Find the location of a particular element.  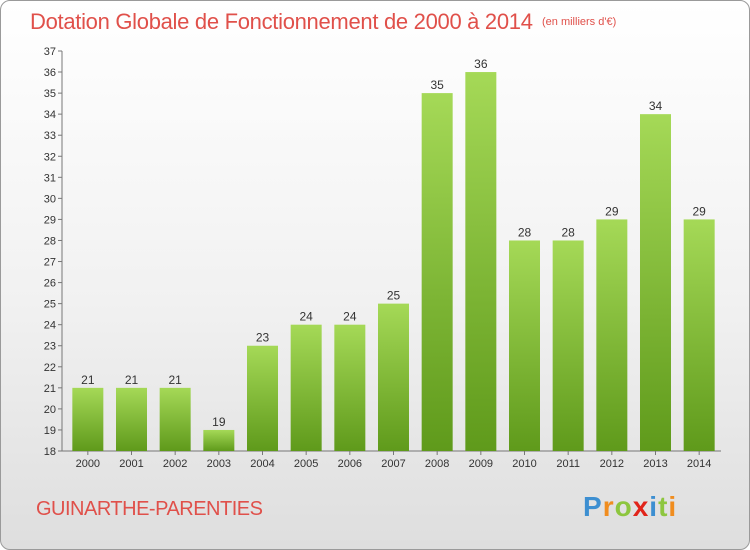

x-tick-label: 2006 is located at coordinates (350, 464).